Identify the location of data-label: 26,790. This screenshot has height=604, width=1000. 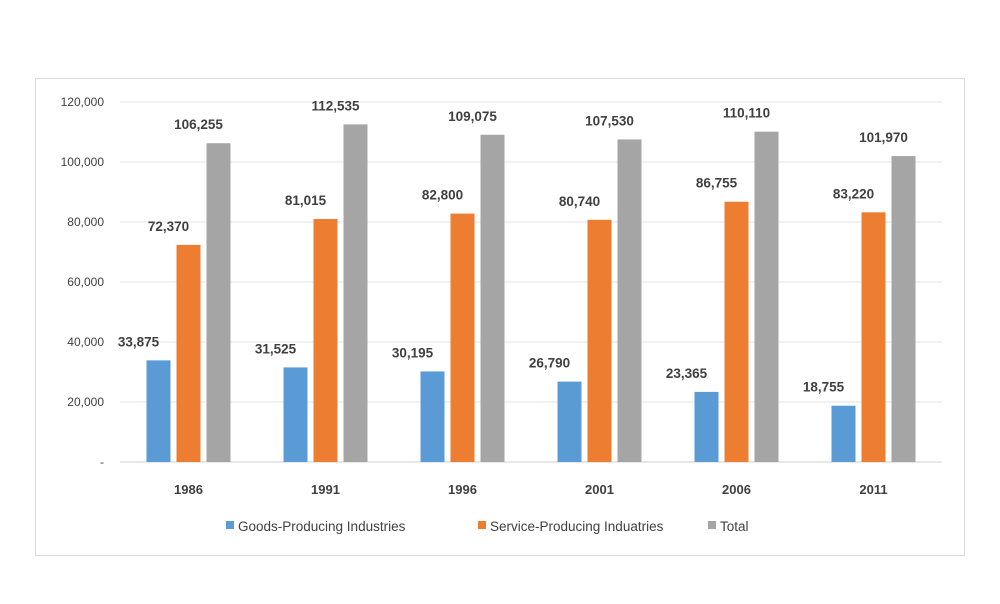
(549, 363).